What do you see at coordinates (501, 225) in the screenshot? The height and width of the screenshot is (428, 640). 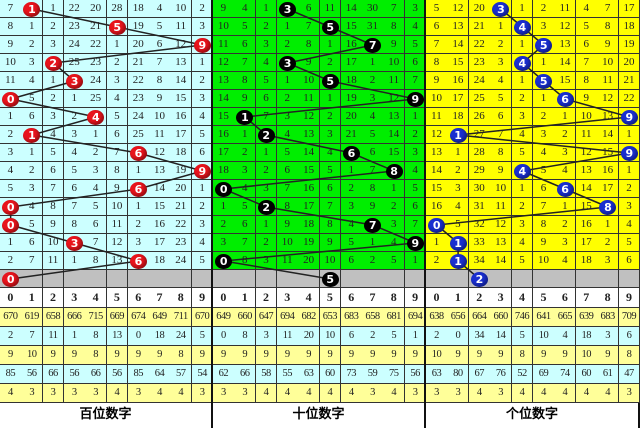 I see `table-cell: 12` at bounding box center [501, 225].